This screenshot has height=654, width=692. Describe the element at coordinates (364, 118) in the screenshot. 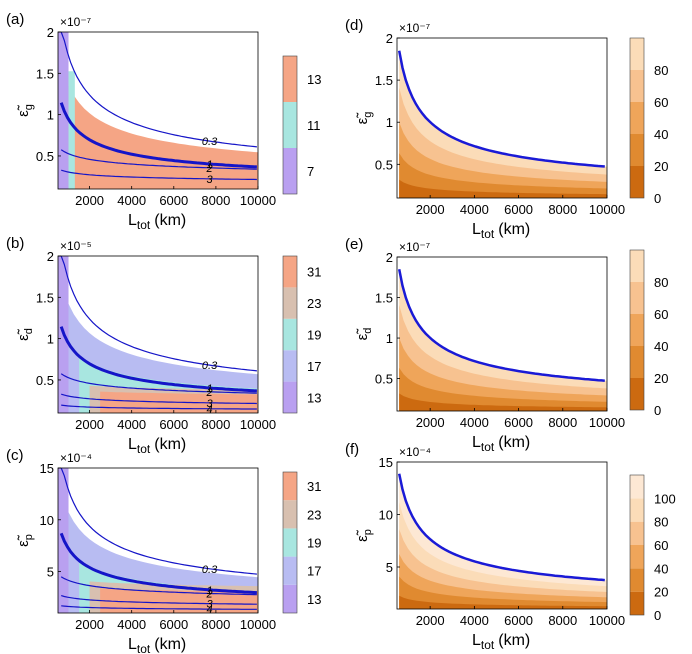

I see `y-axis-label: ε̃g` at that location.